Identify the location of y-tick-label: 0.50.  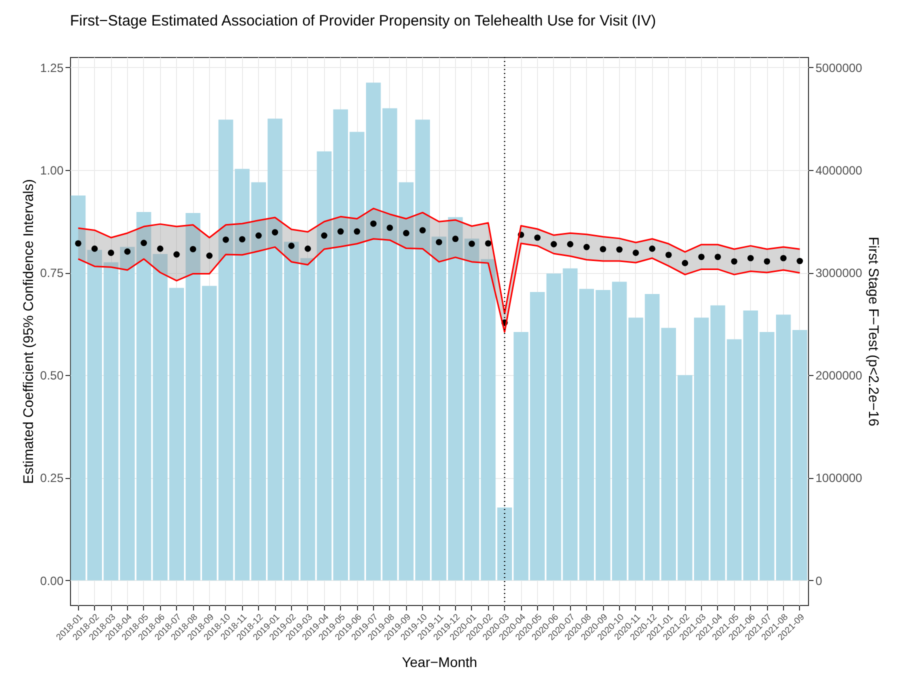
(52, 375).